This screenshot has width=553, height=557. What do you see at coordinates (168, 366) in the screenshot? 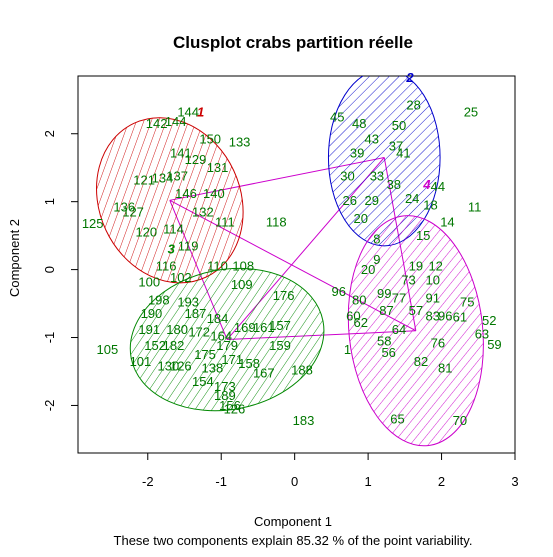
I see `point-label: 130` at bounding box center [168, 366].